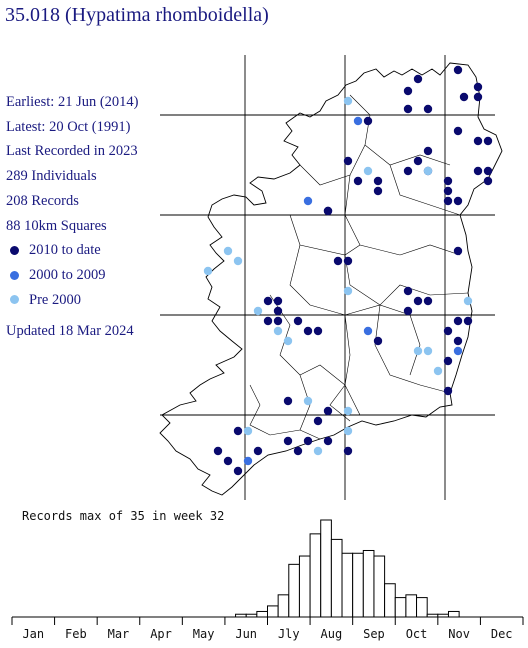  I want to click on month-label: Oct, so click(417, 634).